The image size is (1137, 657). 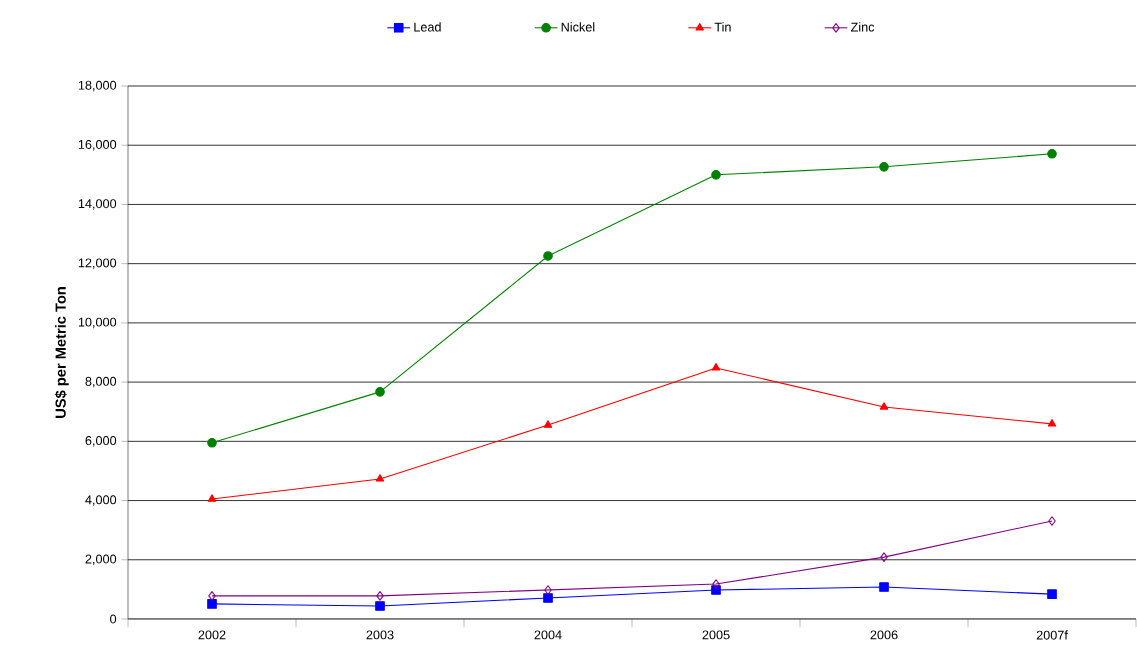 What do you see at coordinates (578, 27) in the screenshot?
I see `legend-label: Nickel` at bounding box center [578, 27].